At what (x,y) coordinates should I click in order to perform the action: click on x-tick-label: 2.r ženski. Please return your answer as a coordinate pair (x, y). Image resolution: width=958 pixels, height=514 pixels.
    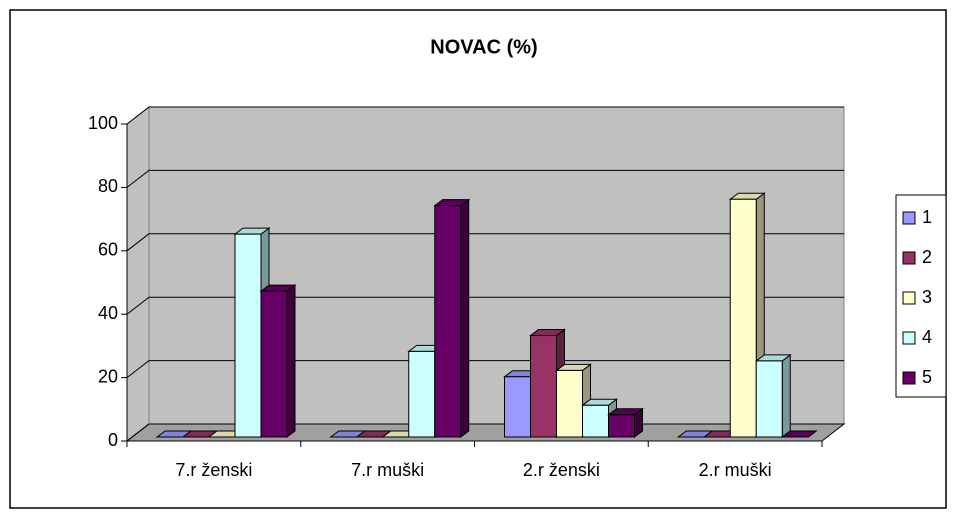
    Looking at the image, I should click on (561, 470).